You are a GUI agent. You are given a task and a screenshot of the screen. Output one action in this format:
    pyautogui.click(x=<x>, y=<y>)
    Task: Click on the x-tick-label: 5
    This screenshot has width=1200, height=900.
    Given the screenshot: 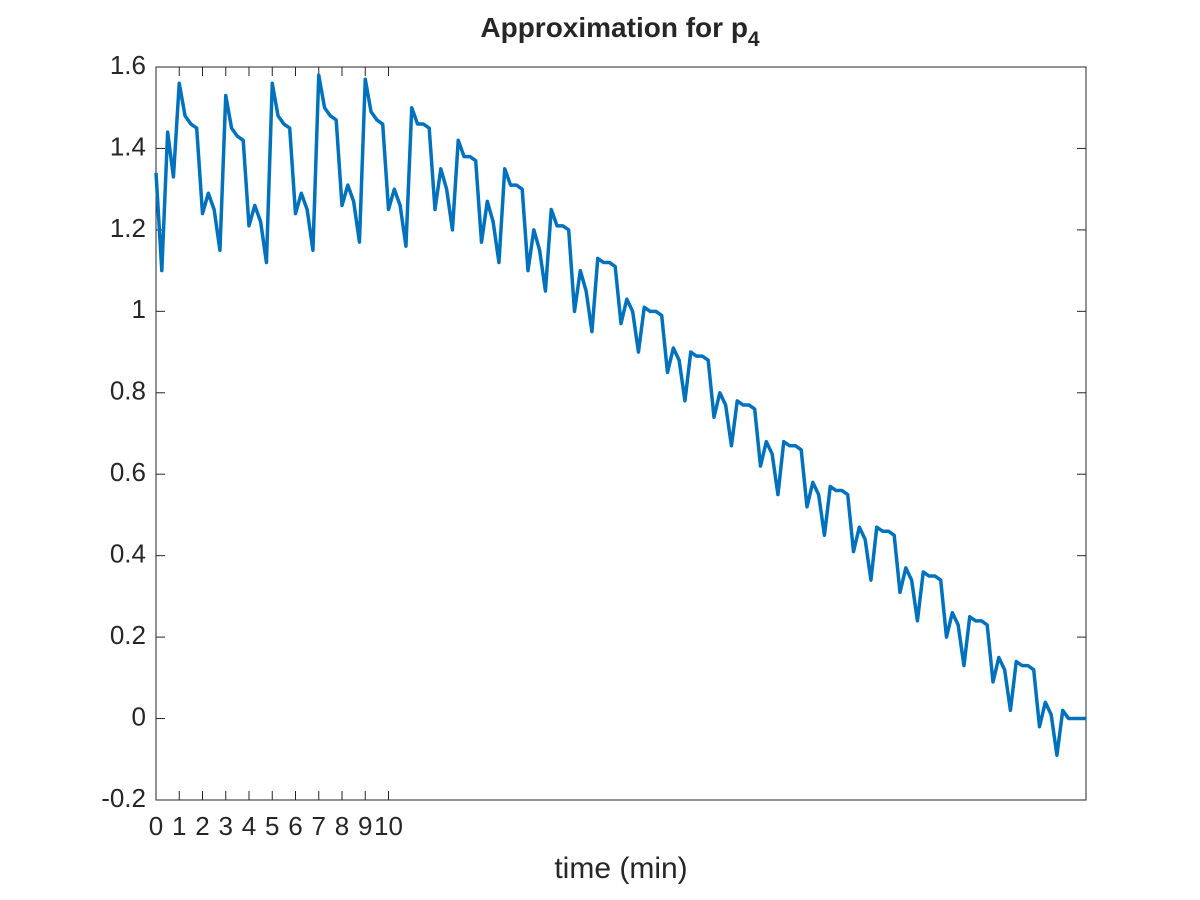 What is the action you would take?
    pyautogui.click(x=272, y=826)
    